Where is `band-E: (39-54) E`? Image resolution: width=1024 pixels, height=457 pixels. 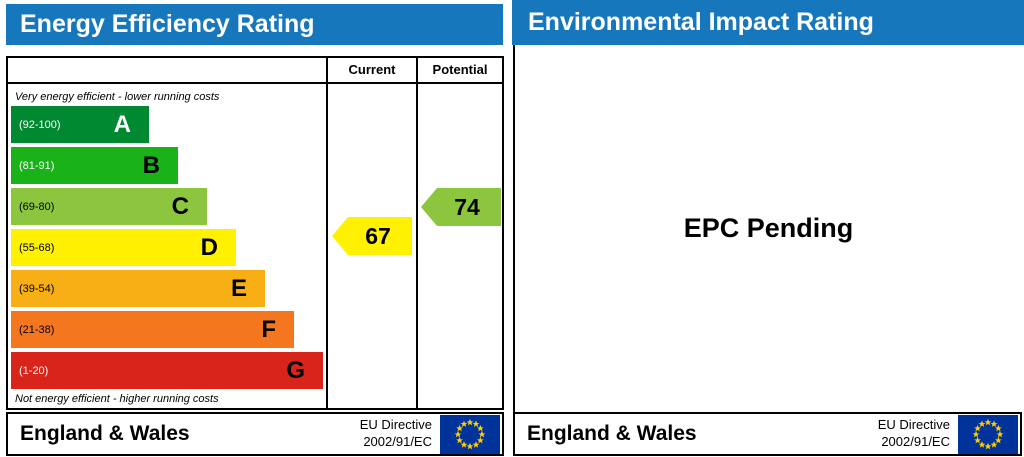 band-E: (39-54) E is located at coordinates (138, 288).